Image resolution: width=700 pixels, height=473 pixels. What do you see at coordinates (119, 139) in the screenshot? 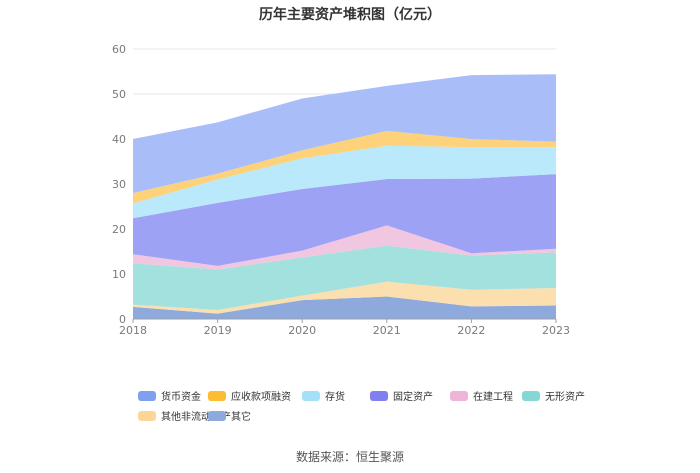
I see `y-tick-label: 40` at bounding box center [119, 139].